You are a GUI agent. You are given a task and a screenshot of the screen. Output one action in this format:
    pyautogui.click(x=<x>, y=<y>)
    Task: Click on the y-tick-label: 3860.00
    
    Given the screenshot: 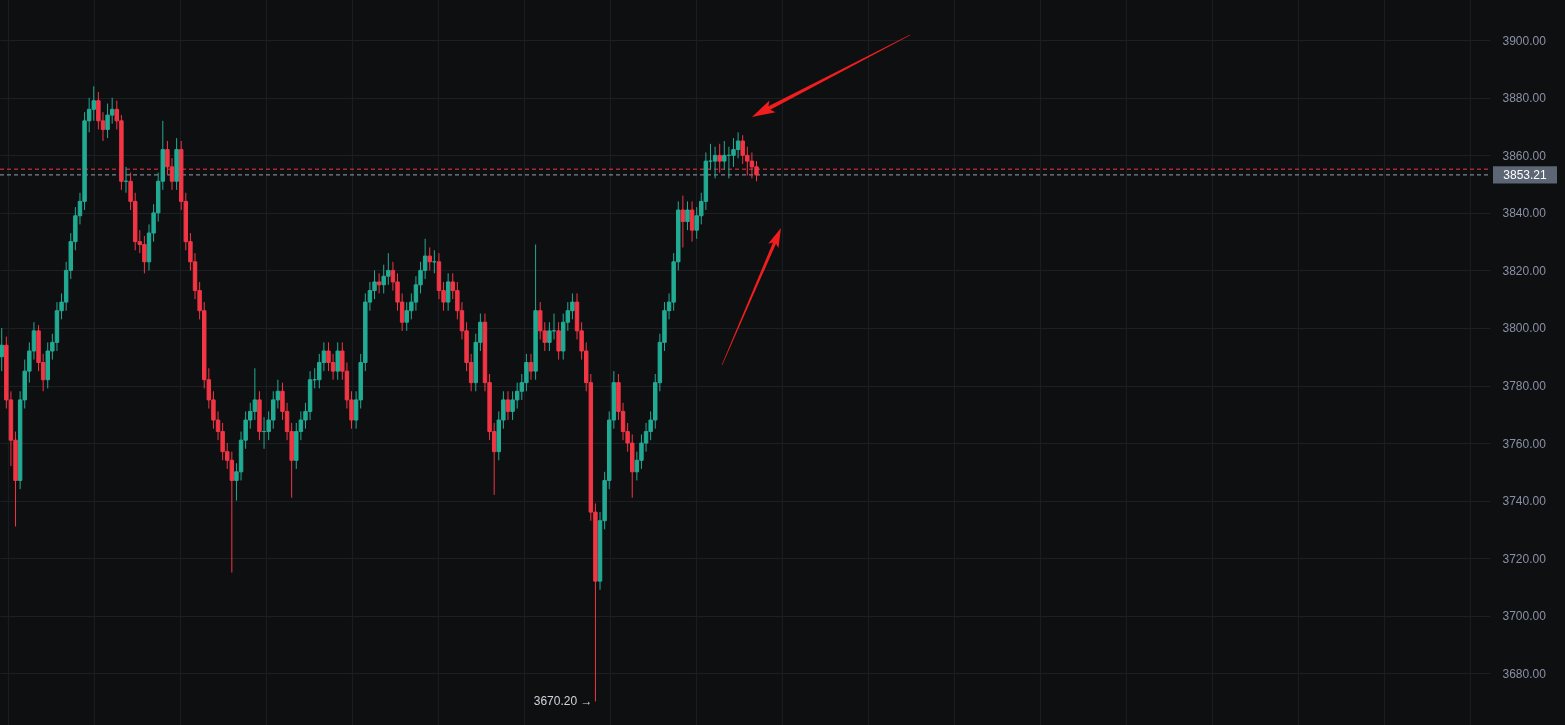 What is the action you would take?
    pyautogui.click(x=1524, y=155)
    